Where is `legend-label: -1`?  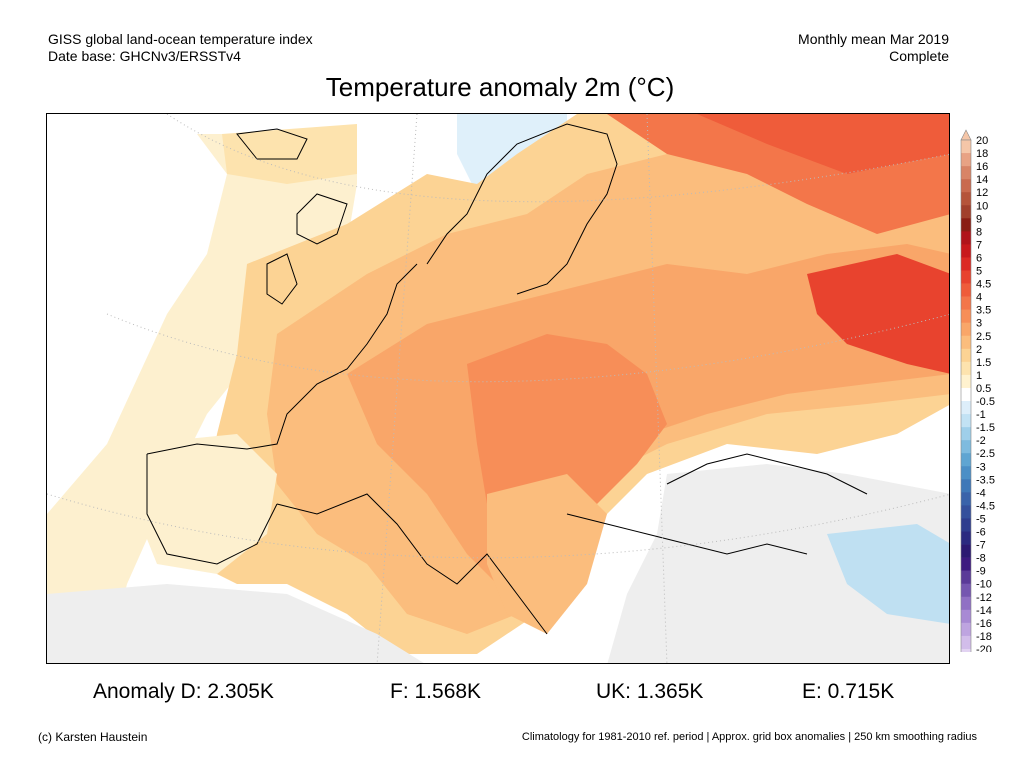
legend-label: -1 is located at coordinates (981, 415).